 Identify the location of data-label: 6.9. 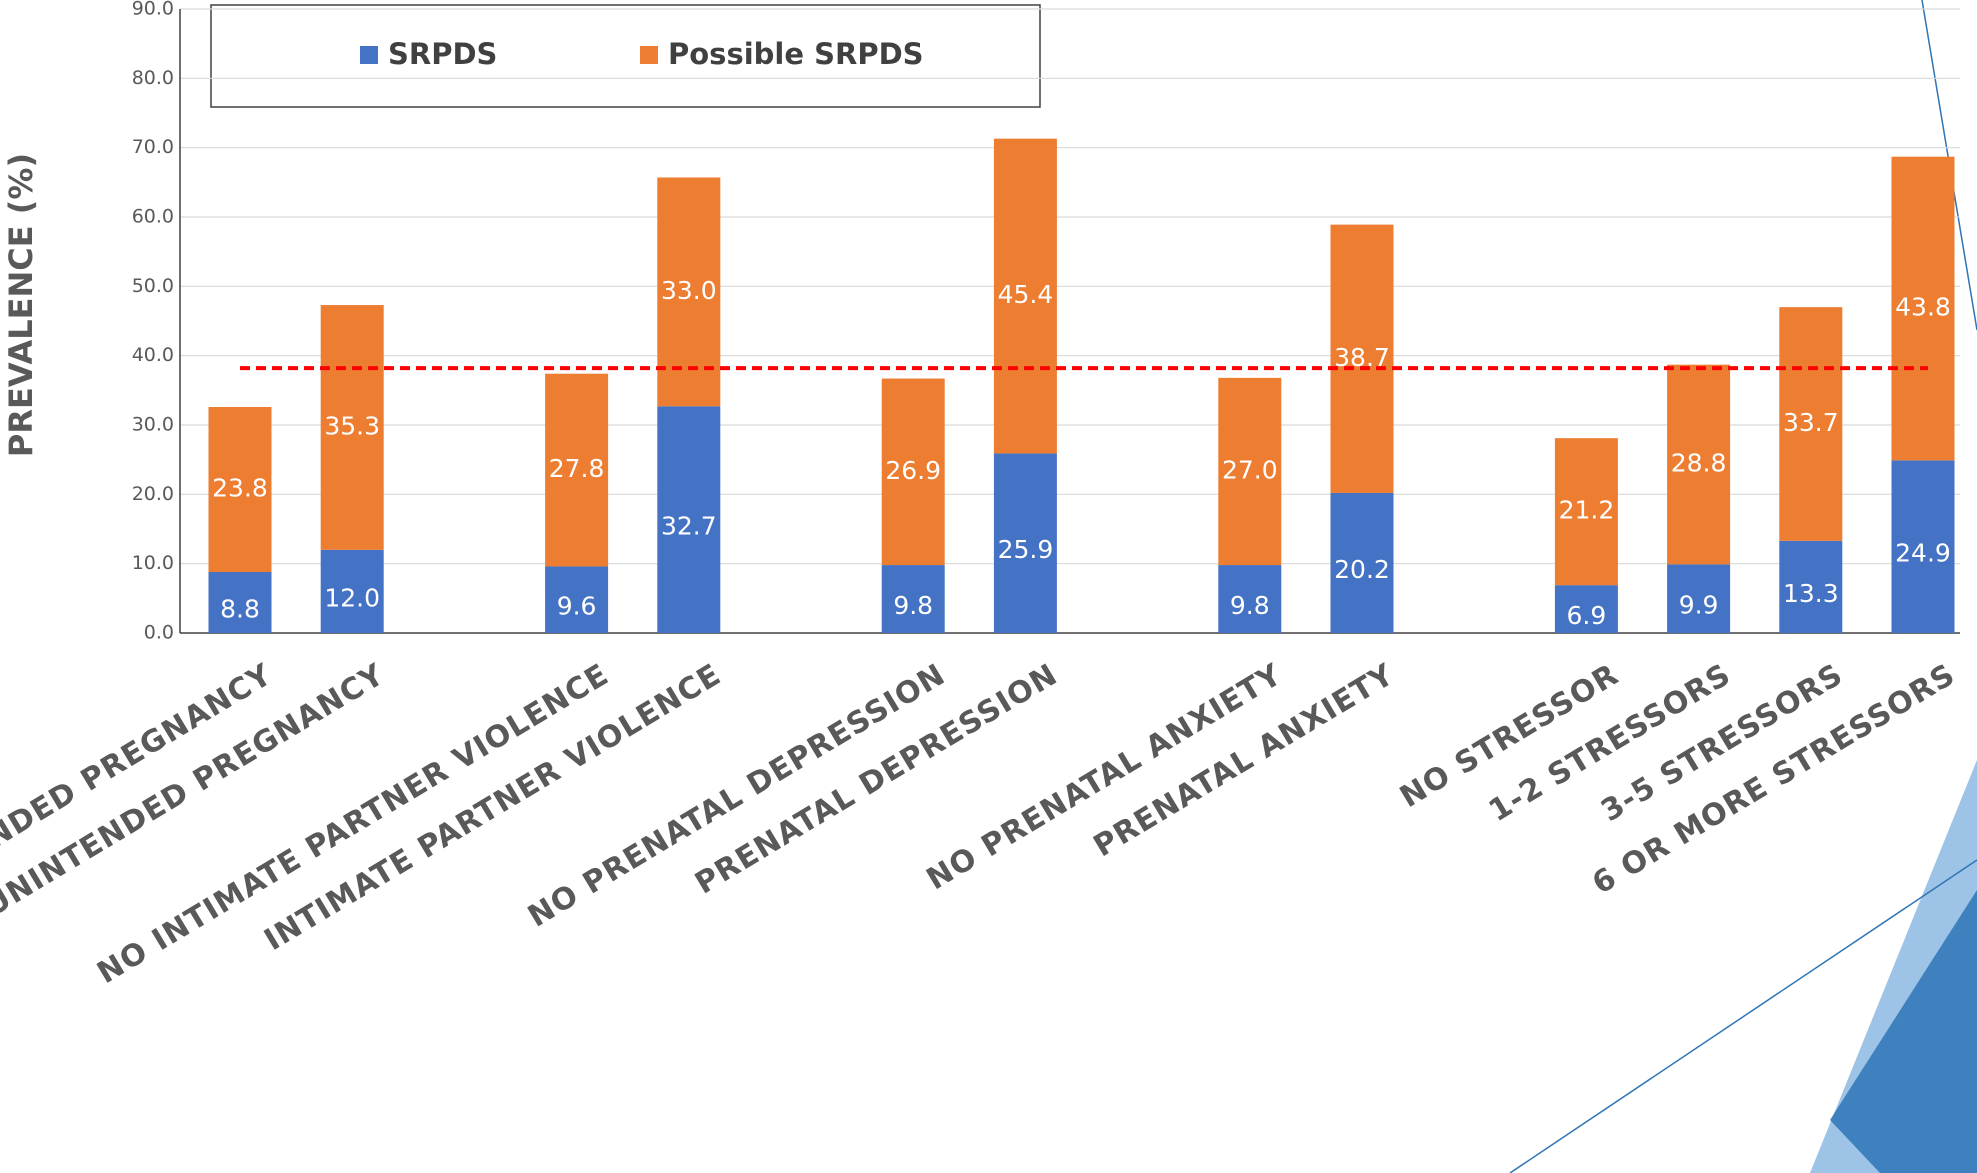
(1587, 615).